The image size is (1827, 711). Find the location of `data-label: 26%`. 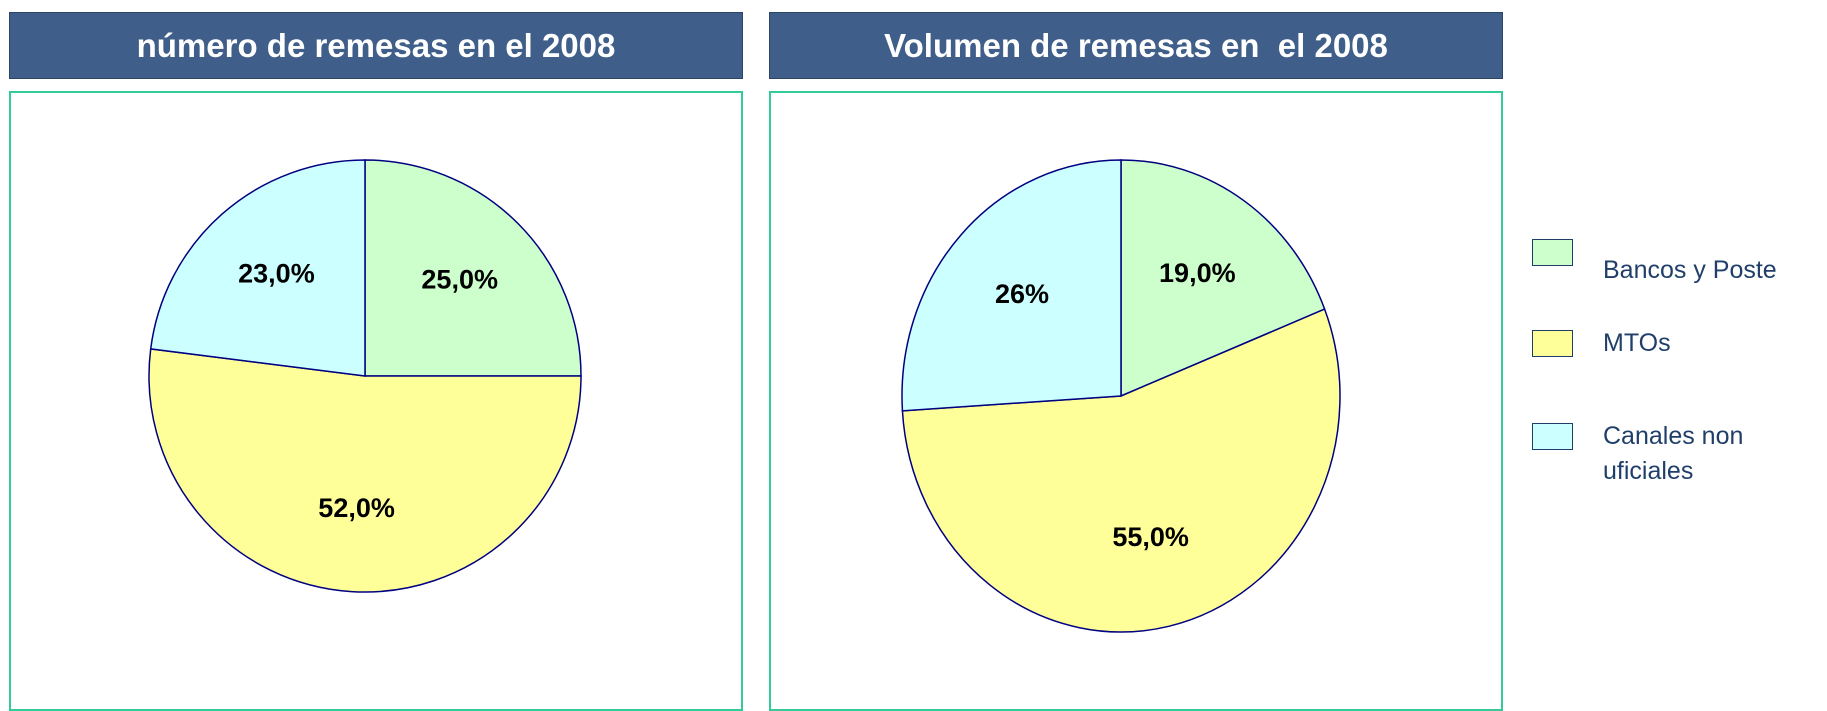

data-label: 26% is located at coordinates (1022, 294).